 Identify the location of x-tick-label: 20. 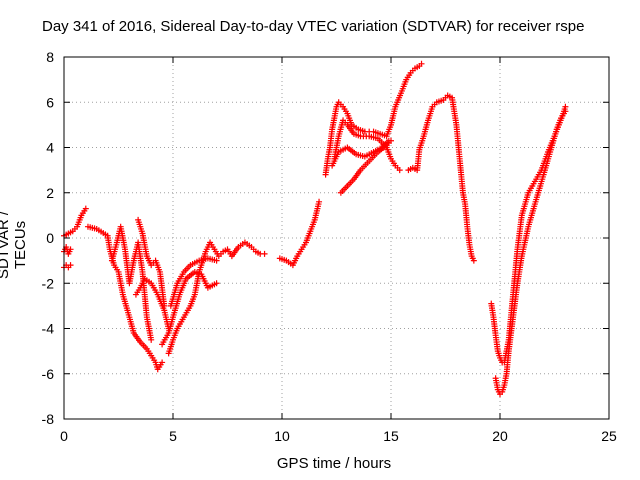
(500, 436).